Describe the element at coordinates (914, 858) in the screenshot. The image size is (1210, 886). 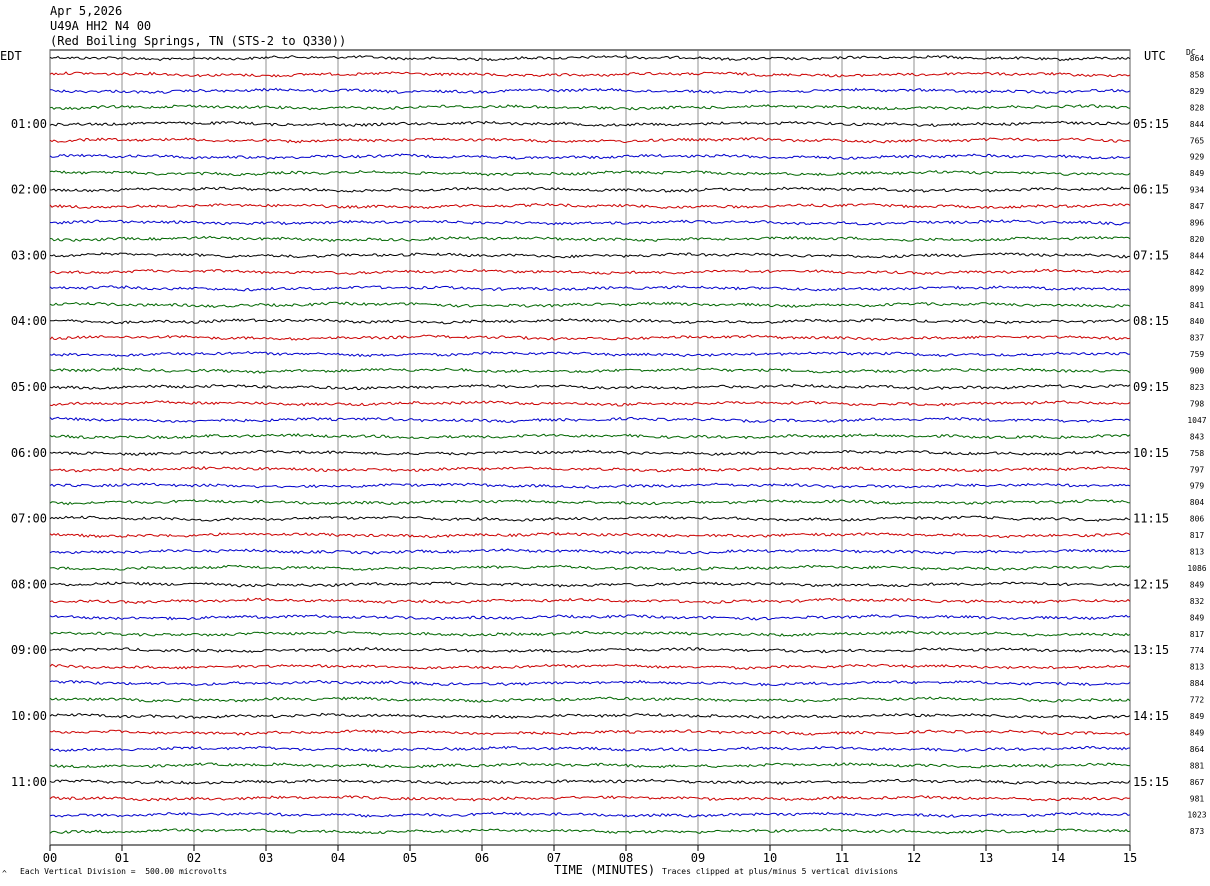
I see `x-tick-label: 12` at that location.